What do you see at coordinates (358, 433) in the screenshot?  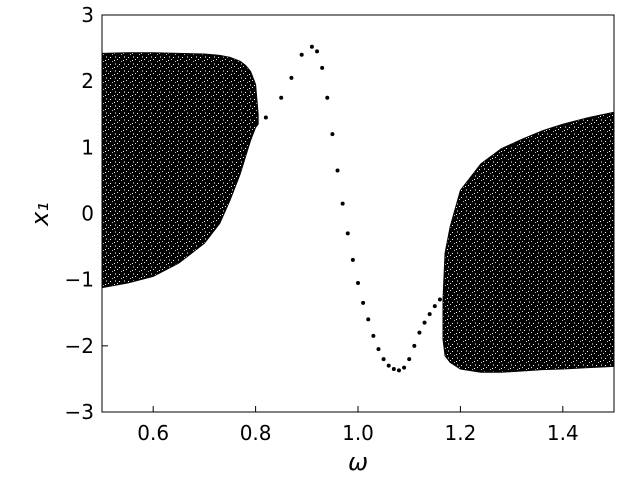 I see `x-tick-label: 1.0` at bounding box center [358, 433].